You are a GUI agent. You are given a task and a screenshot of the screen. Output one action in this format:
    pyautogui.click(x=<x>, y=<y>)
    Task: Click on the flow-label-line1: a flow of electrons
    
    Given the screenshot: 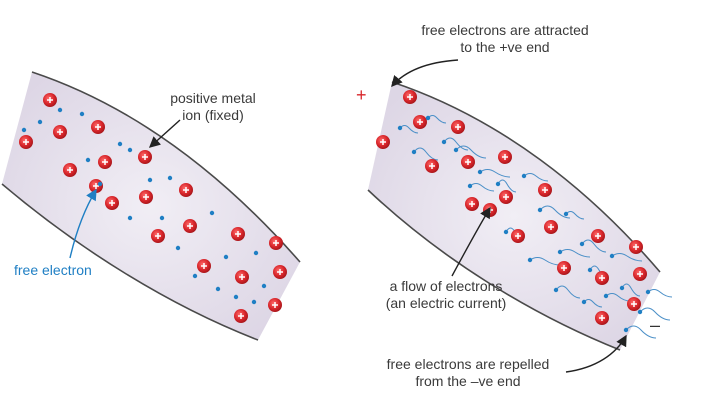 What is the action you would take?
    pyautogui.click(x=446, y=286)
    